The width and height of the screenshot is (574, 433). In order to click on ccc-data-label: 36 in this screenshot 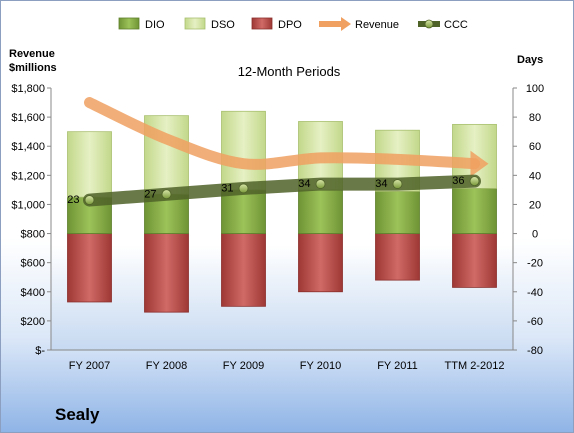, I will do `click(458, 181)`.